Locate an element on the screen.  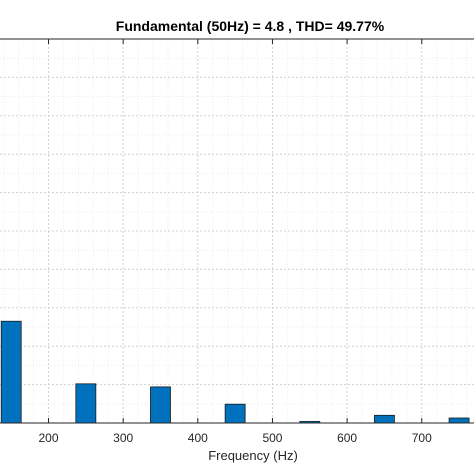
x-tick-label-500: 500 is located at coordinates (272, 438).